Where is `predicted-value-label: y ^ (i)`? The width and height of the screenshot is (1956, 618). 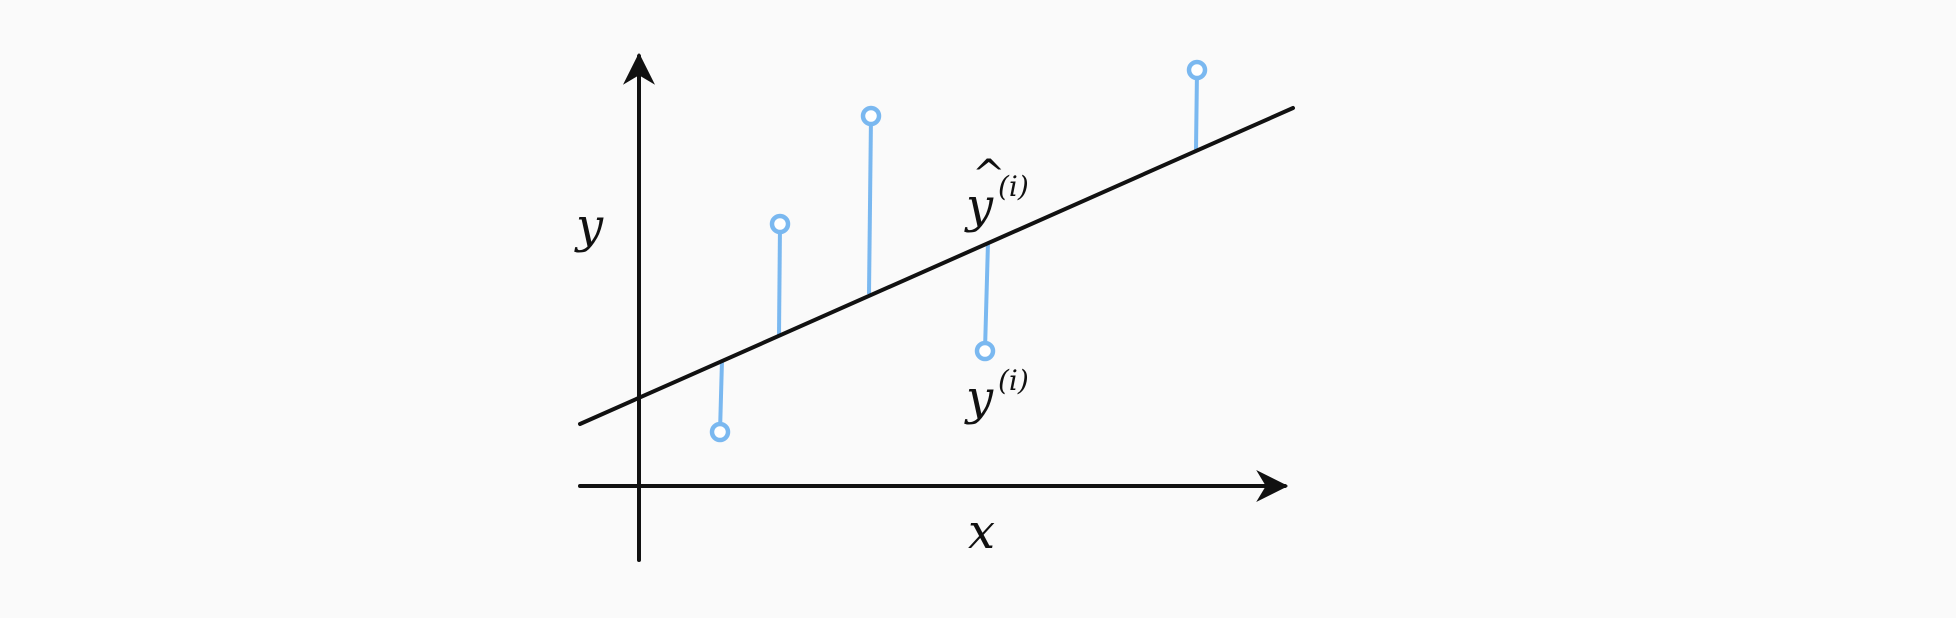
predicted-value-label: y ^ (i) is located at coordinates (996, 193).